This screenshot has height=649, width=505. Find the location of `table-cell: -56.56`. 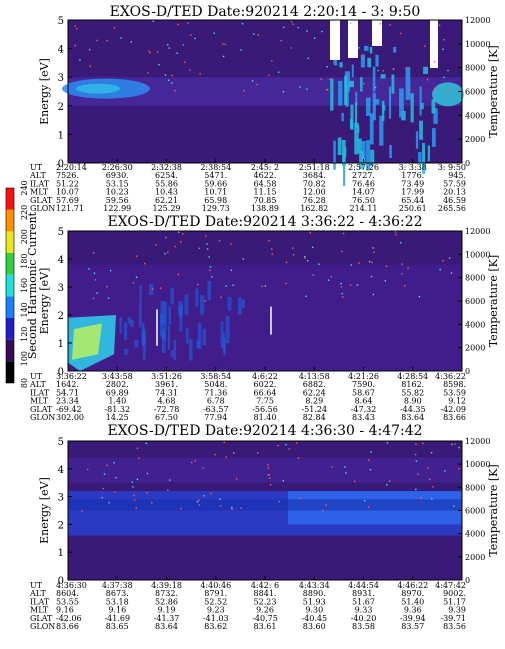

table-cell: -56.56 is located at coordinates (265, 409).